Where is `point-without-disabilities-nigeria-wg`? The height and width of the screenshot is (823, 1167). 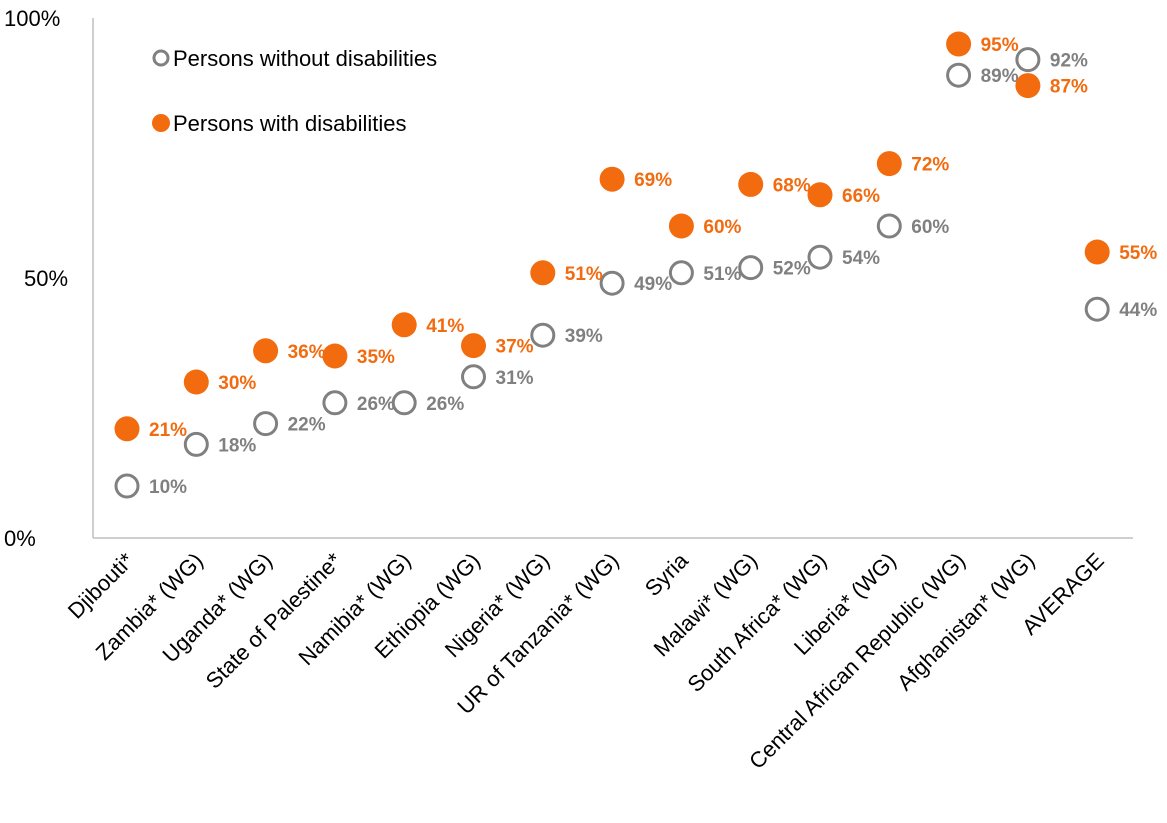 point-without-disabilities-nigeria-wg is located at coordinates (543, 335).